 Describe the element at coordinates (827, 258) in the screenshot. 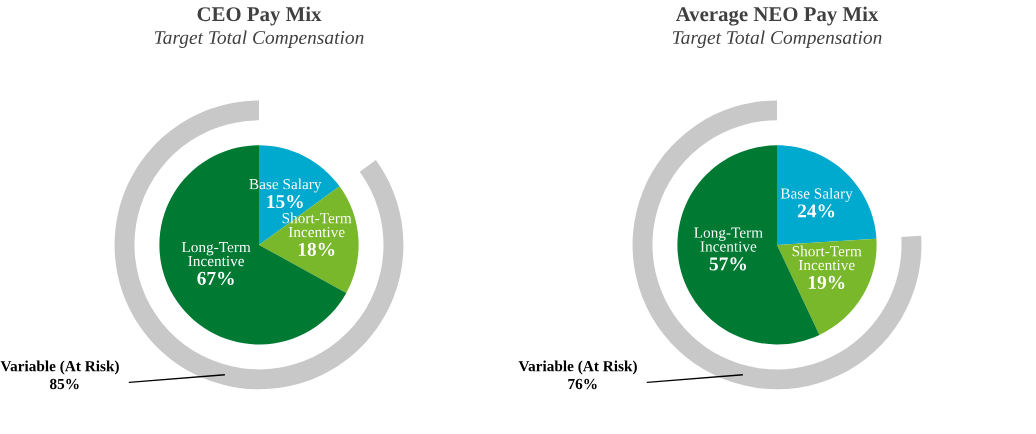

I see `slice-label: Short-Term Incentive` at that location.